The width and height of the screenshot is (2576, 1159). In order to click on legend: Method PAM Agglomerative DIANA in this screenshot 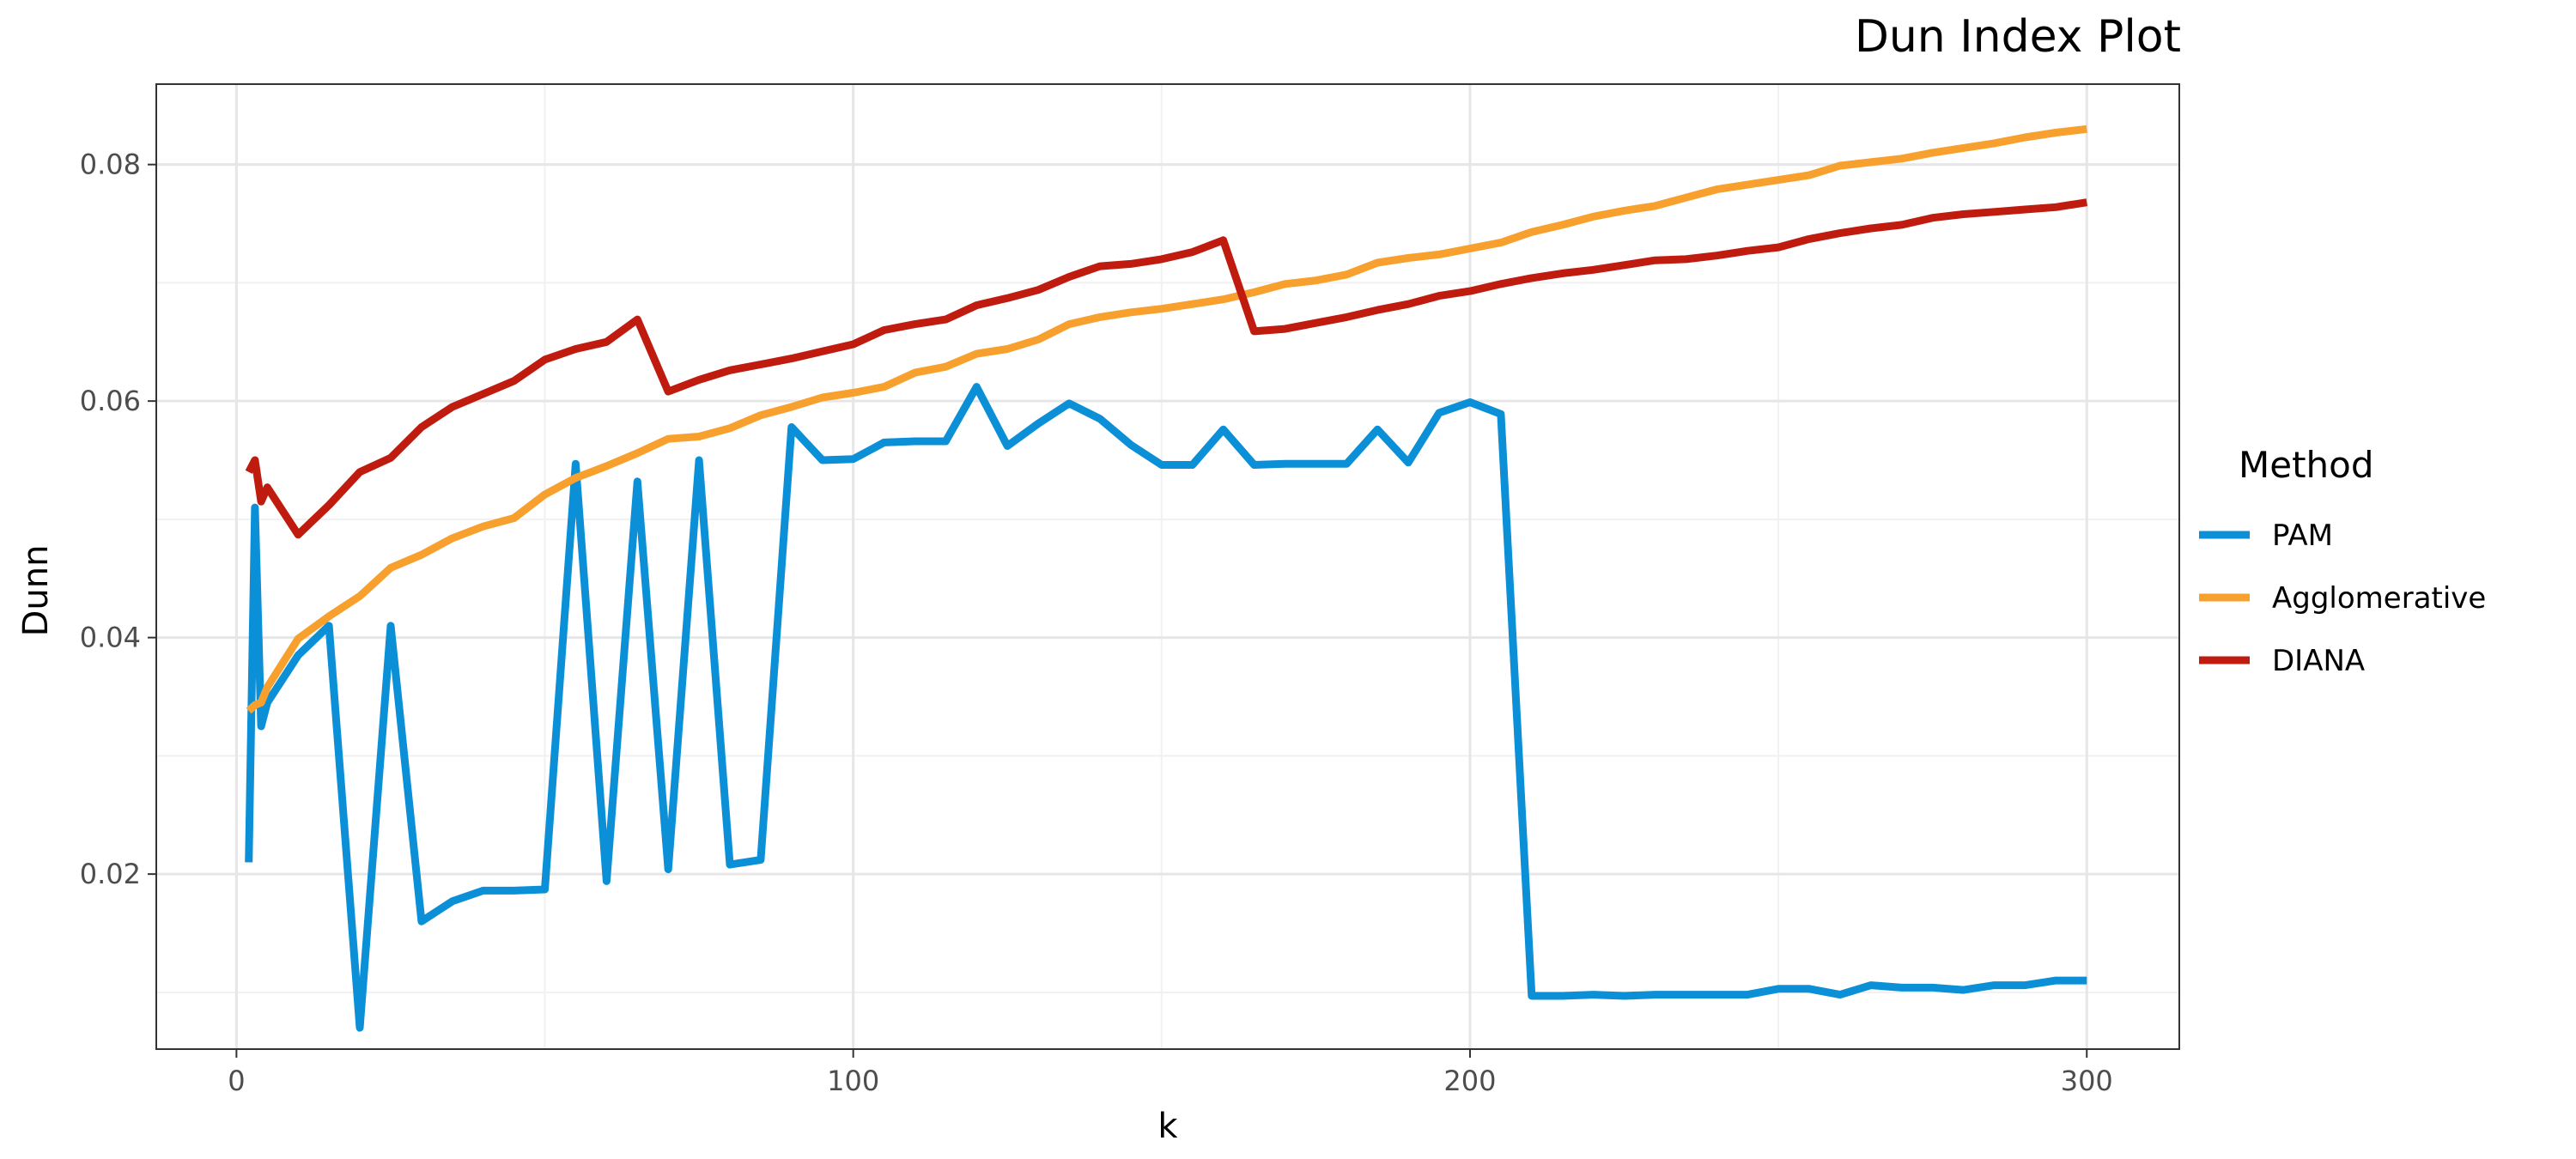, I will do `click(2342, 561)`.